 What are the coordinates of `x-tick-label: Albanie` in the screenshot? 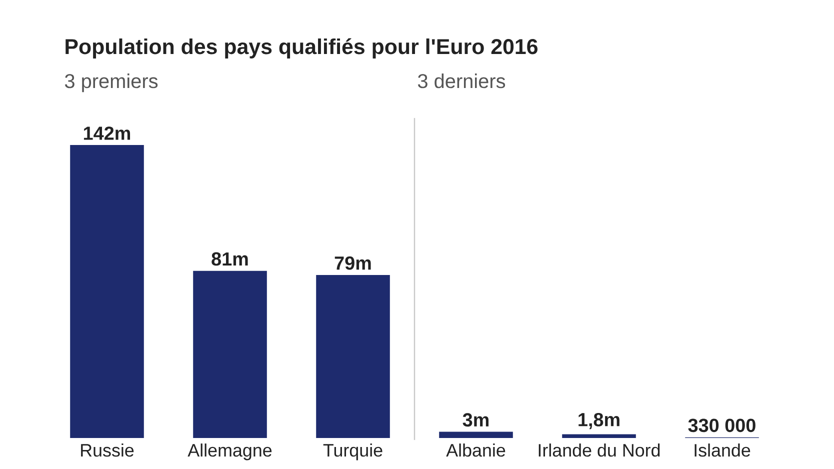 It's located at (476, 450).